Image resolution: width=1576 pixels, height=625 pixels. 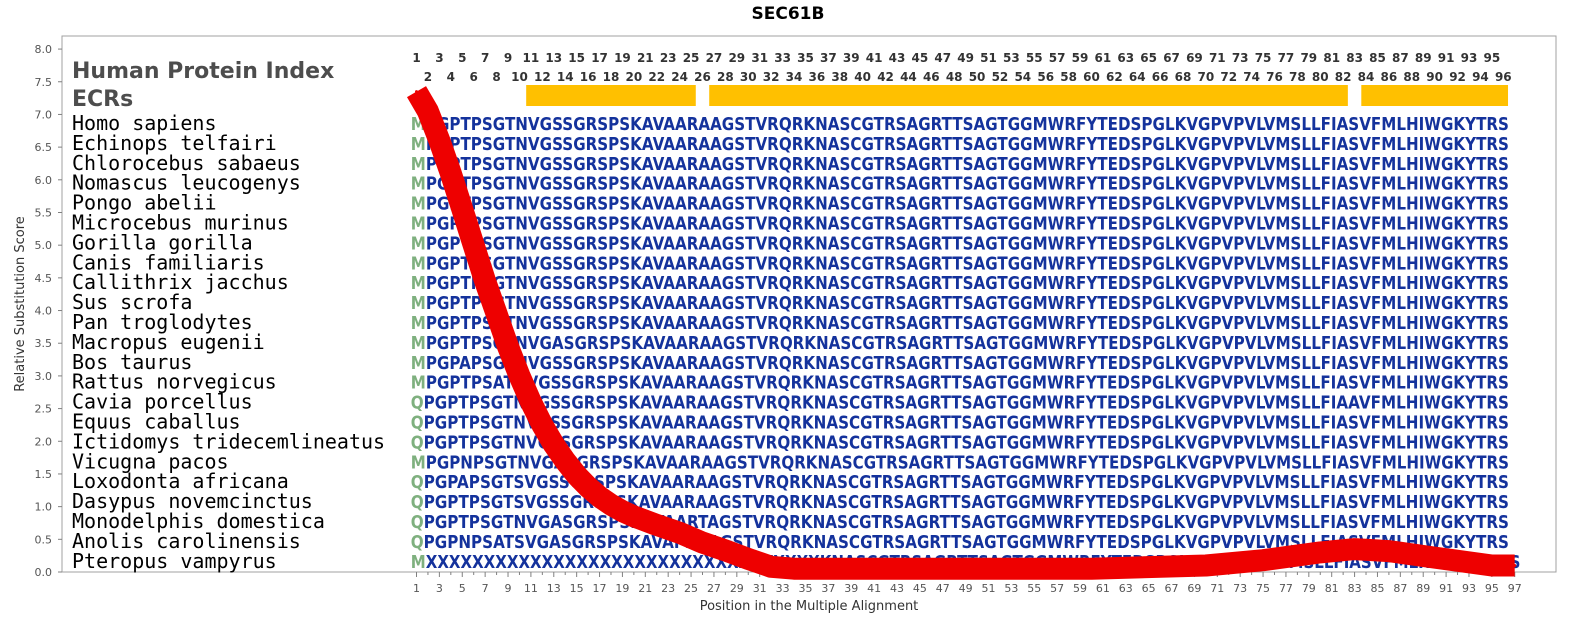 What do you see at coordinates (416, 58) in the screenshot?
I see `top-position-label: 1` at bounding box center [416, 58].